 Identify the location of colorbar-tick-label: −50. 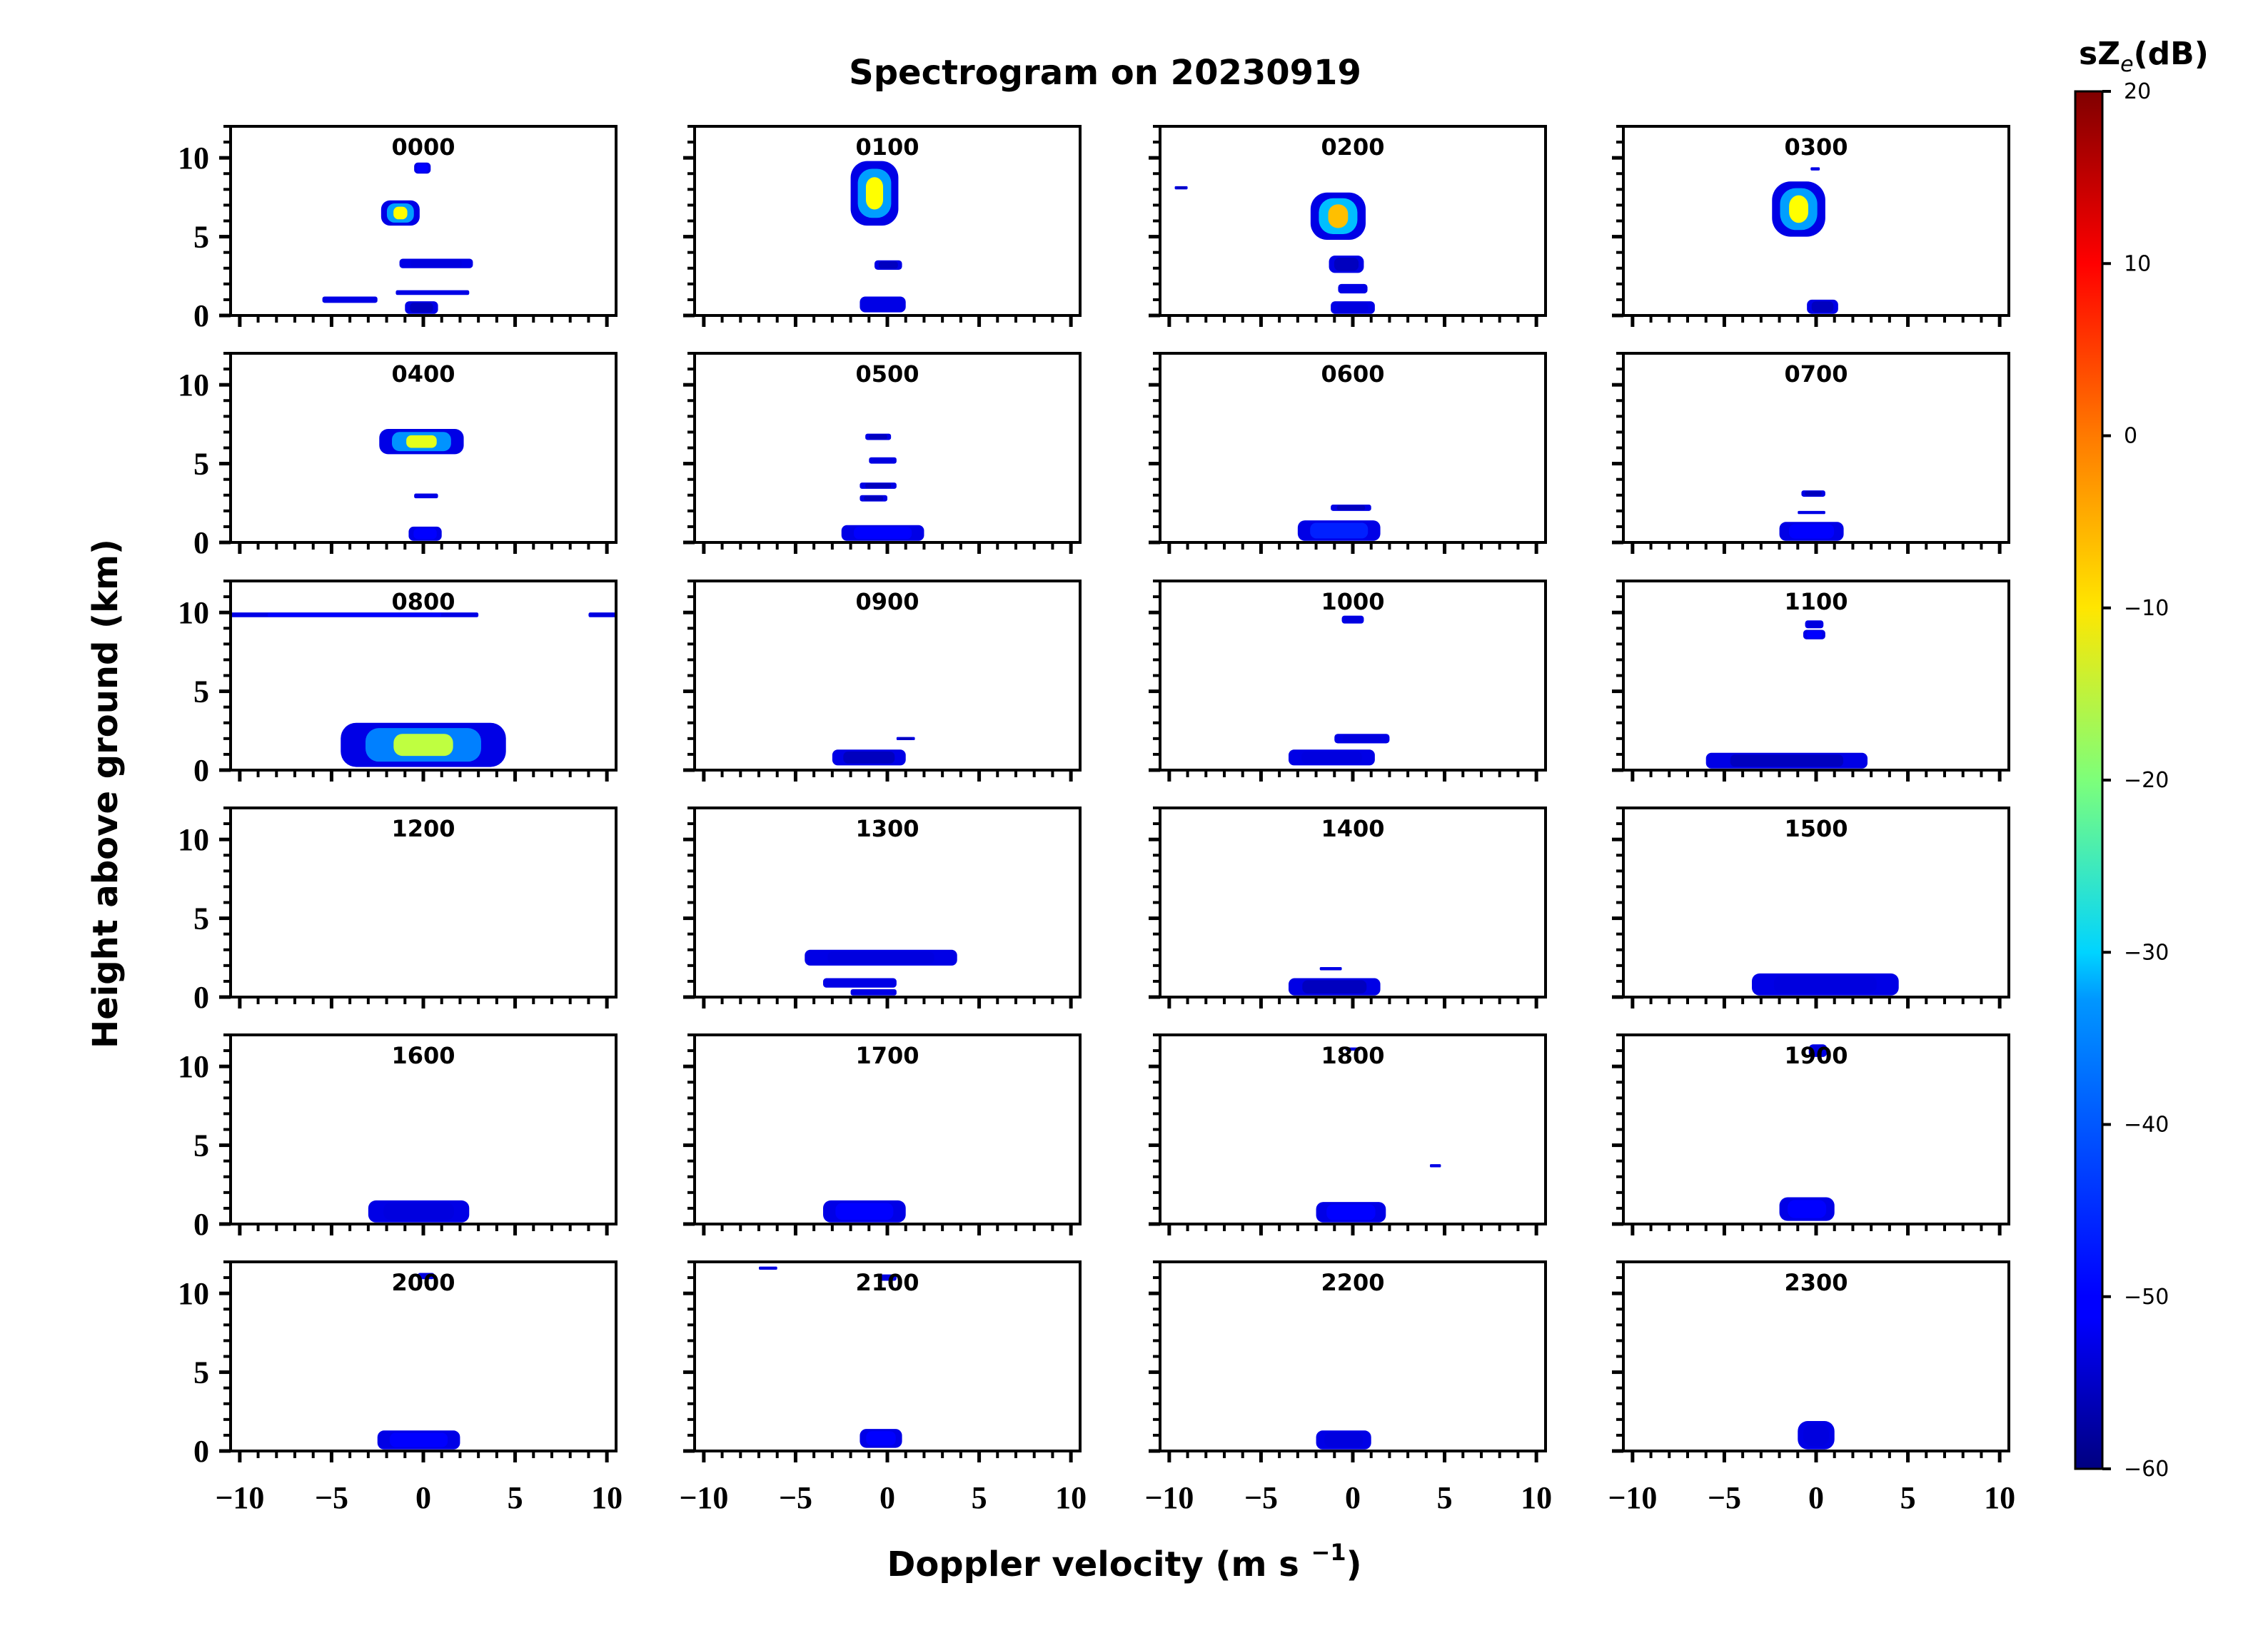
(2146, 1297).